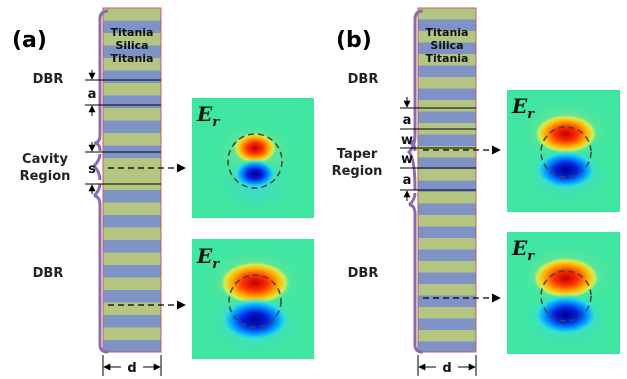 This screenshot has width=627, height=379. What do you see at coordinates (29, 40) in the screenshot?
I see `panel-a-label: (a)` at bounding box center [29, 40].